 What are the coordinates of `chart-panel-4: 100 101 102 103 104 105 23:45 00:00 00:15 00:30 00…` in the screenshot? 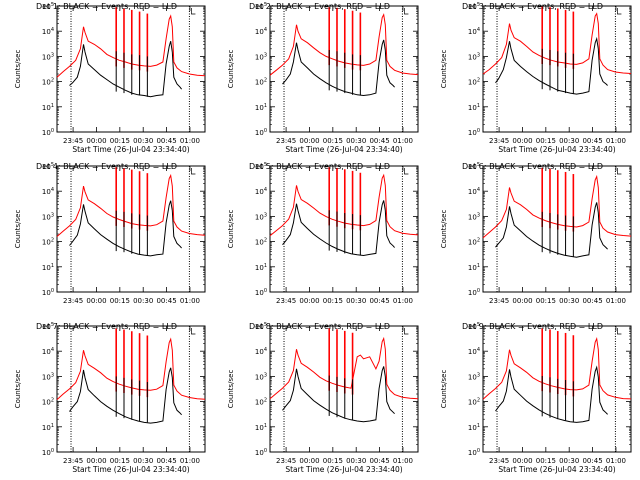 It's located at (110, 233).